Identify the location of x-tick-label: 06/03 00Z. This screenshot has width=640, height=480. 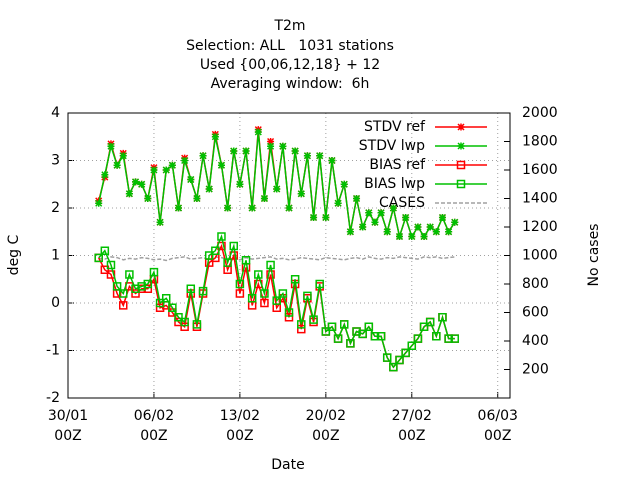
(498, 426).